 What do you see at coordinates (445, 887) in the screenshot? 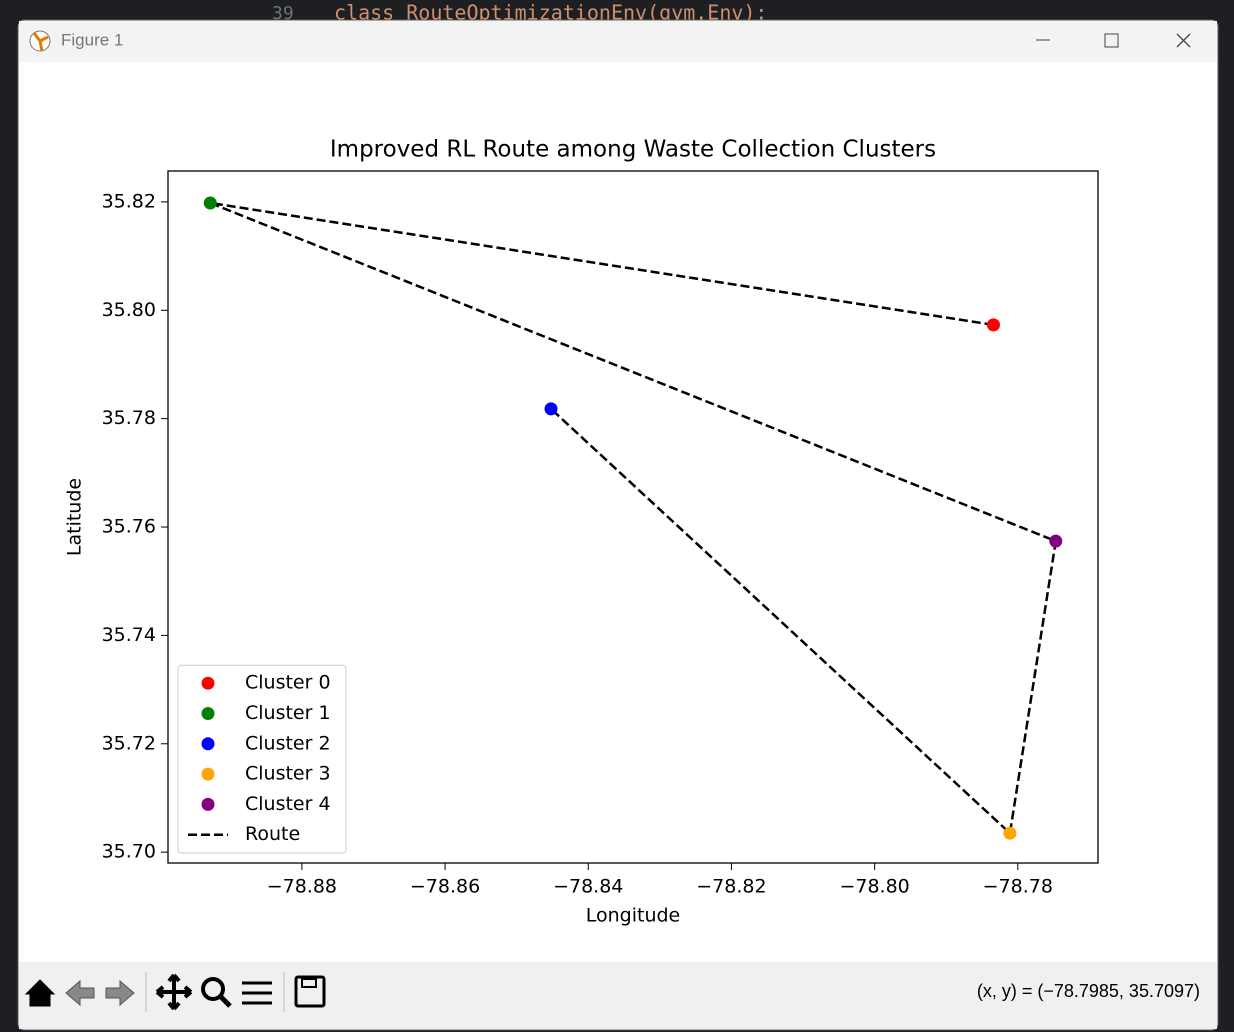
I see `x-tick-label: −78.86` at bounding box center [445, 887].